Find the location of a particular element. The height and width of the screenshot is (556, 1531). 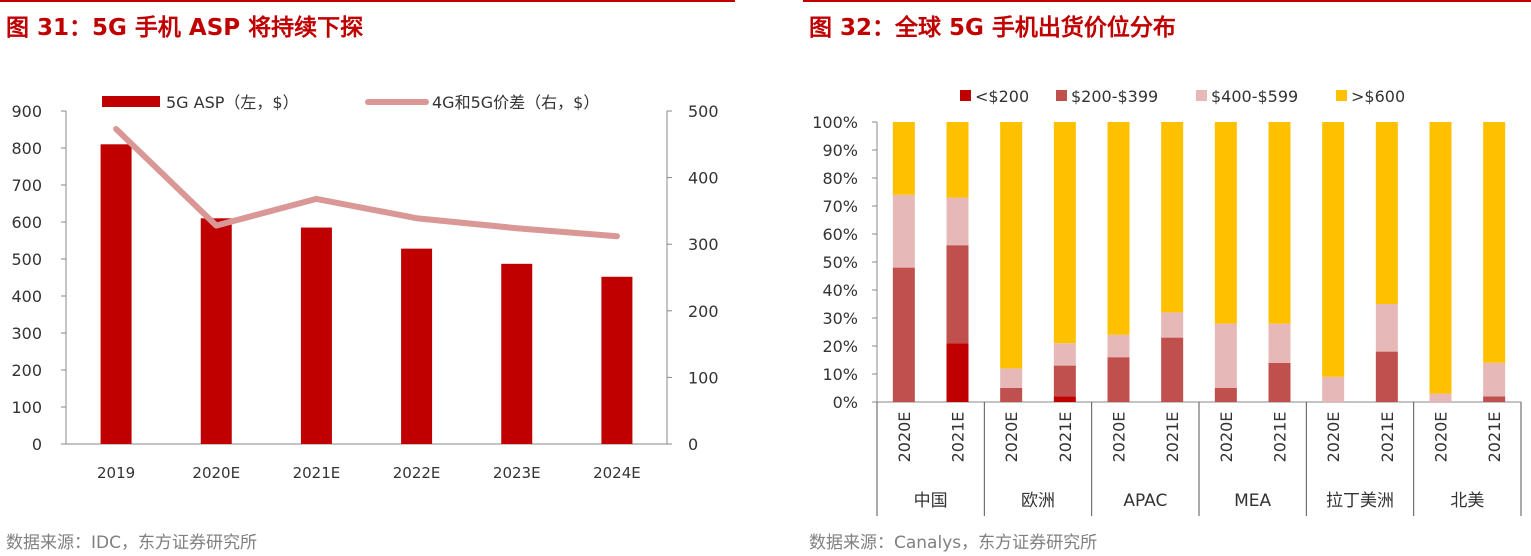

legend-label-price-gap: 4G和5G价差（右，$） is located at coordinates (515, 102).